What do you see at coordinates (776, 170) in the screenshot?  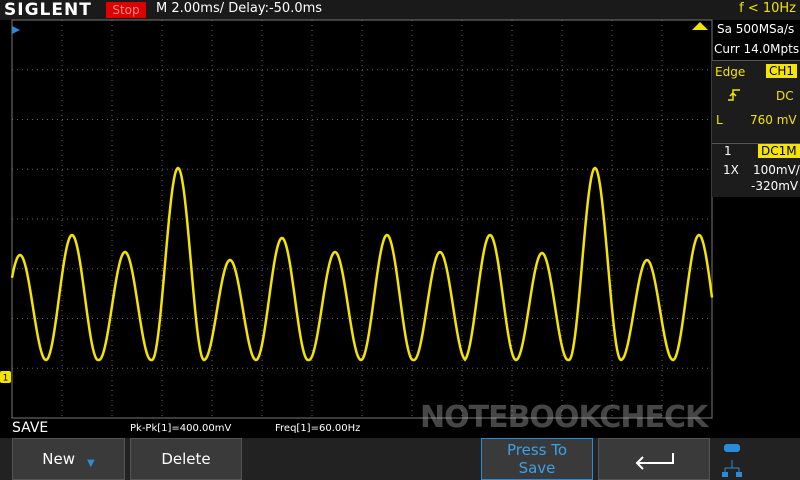 I see `vertical-scale: 100mV/` at bounding box center [776, 170].